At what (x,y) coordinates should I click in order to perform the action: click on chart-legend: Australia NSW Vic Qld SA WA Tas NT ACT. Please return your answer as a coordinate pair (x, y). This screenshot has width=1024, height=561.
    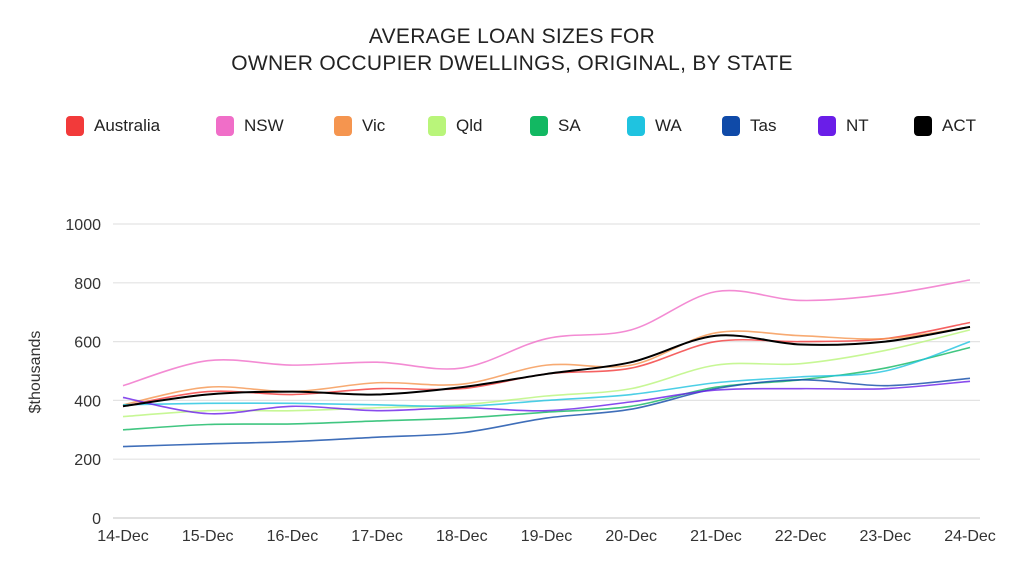
    Looking at the image, I should click on (512, 129).